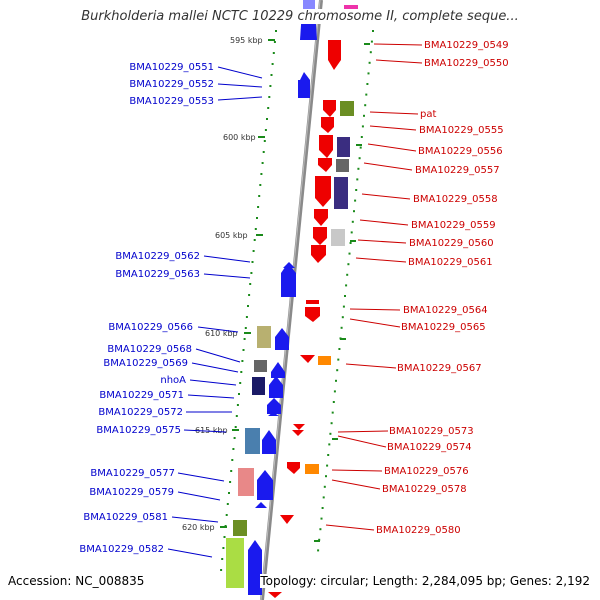 The image size is (600, 600). I want to click on gene-label: BMA10229_0575, so click(138, 430).